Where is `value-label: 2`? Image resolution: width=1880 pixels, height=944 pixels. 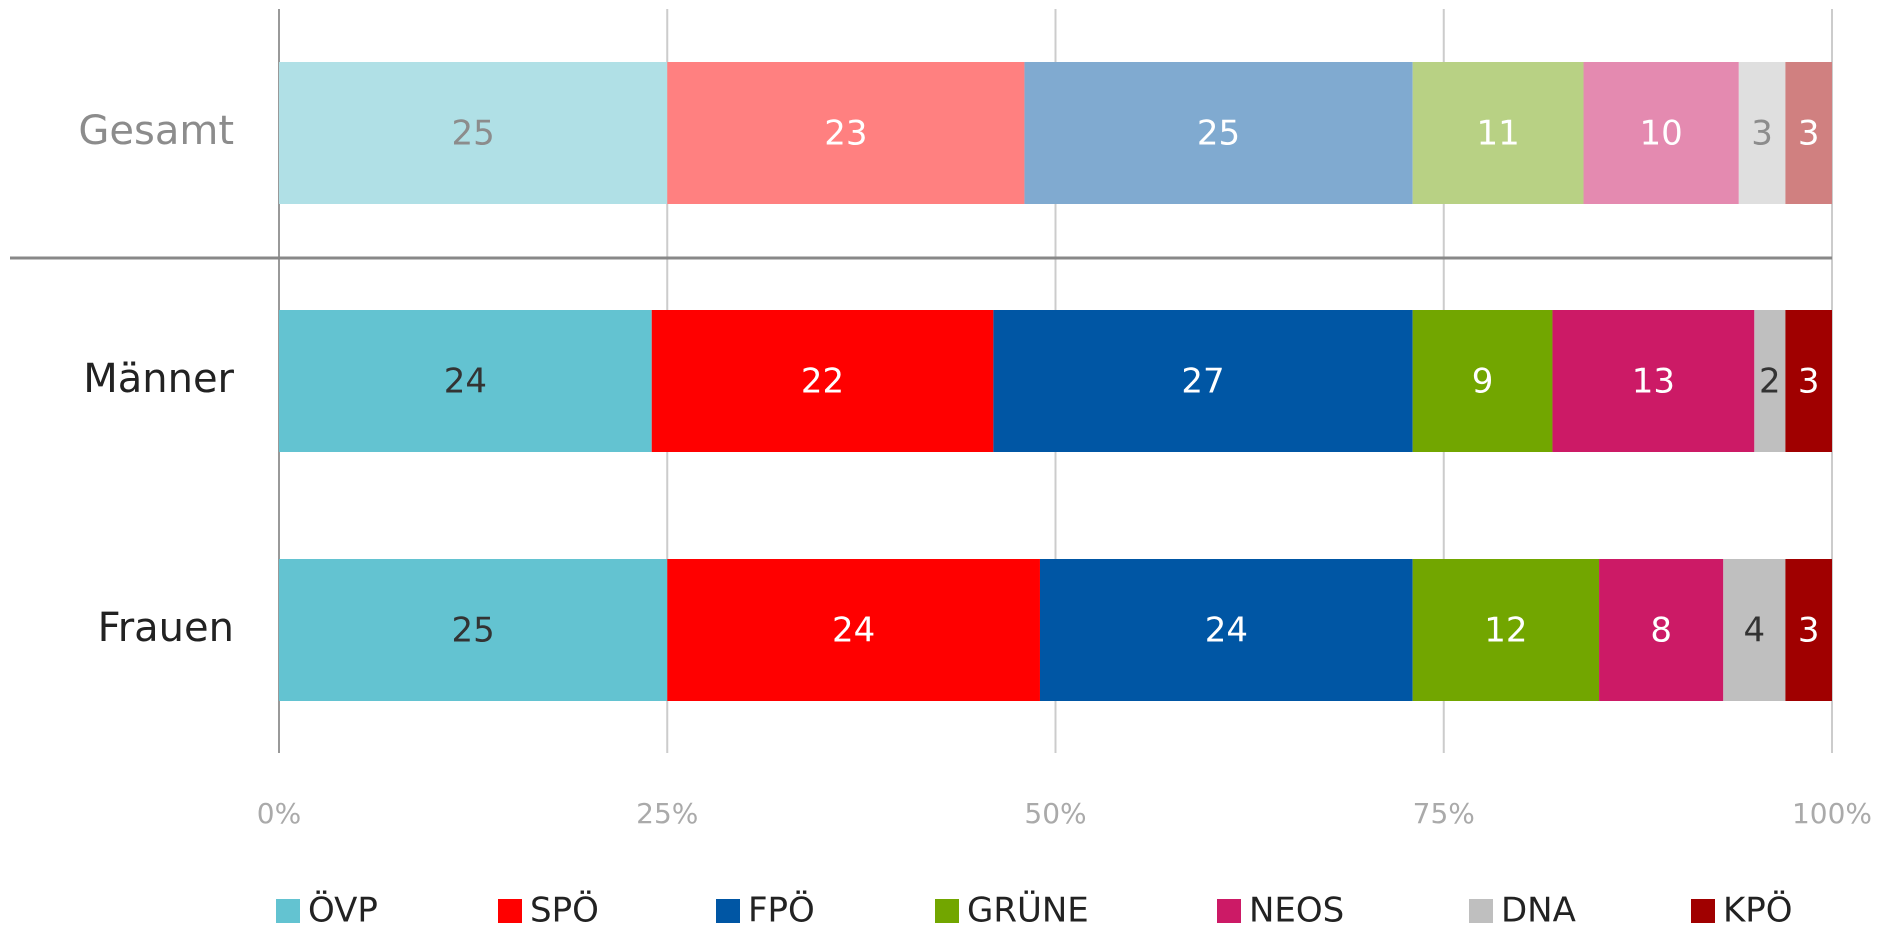 value-label: 2 is located at coordinates (1770, 382).